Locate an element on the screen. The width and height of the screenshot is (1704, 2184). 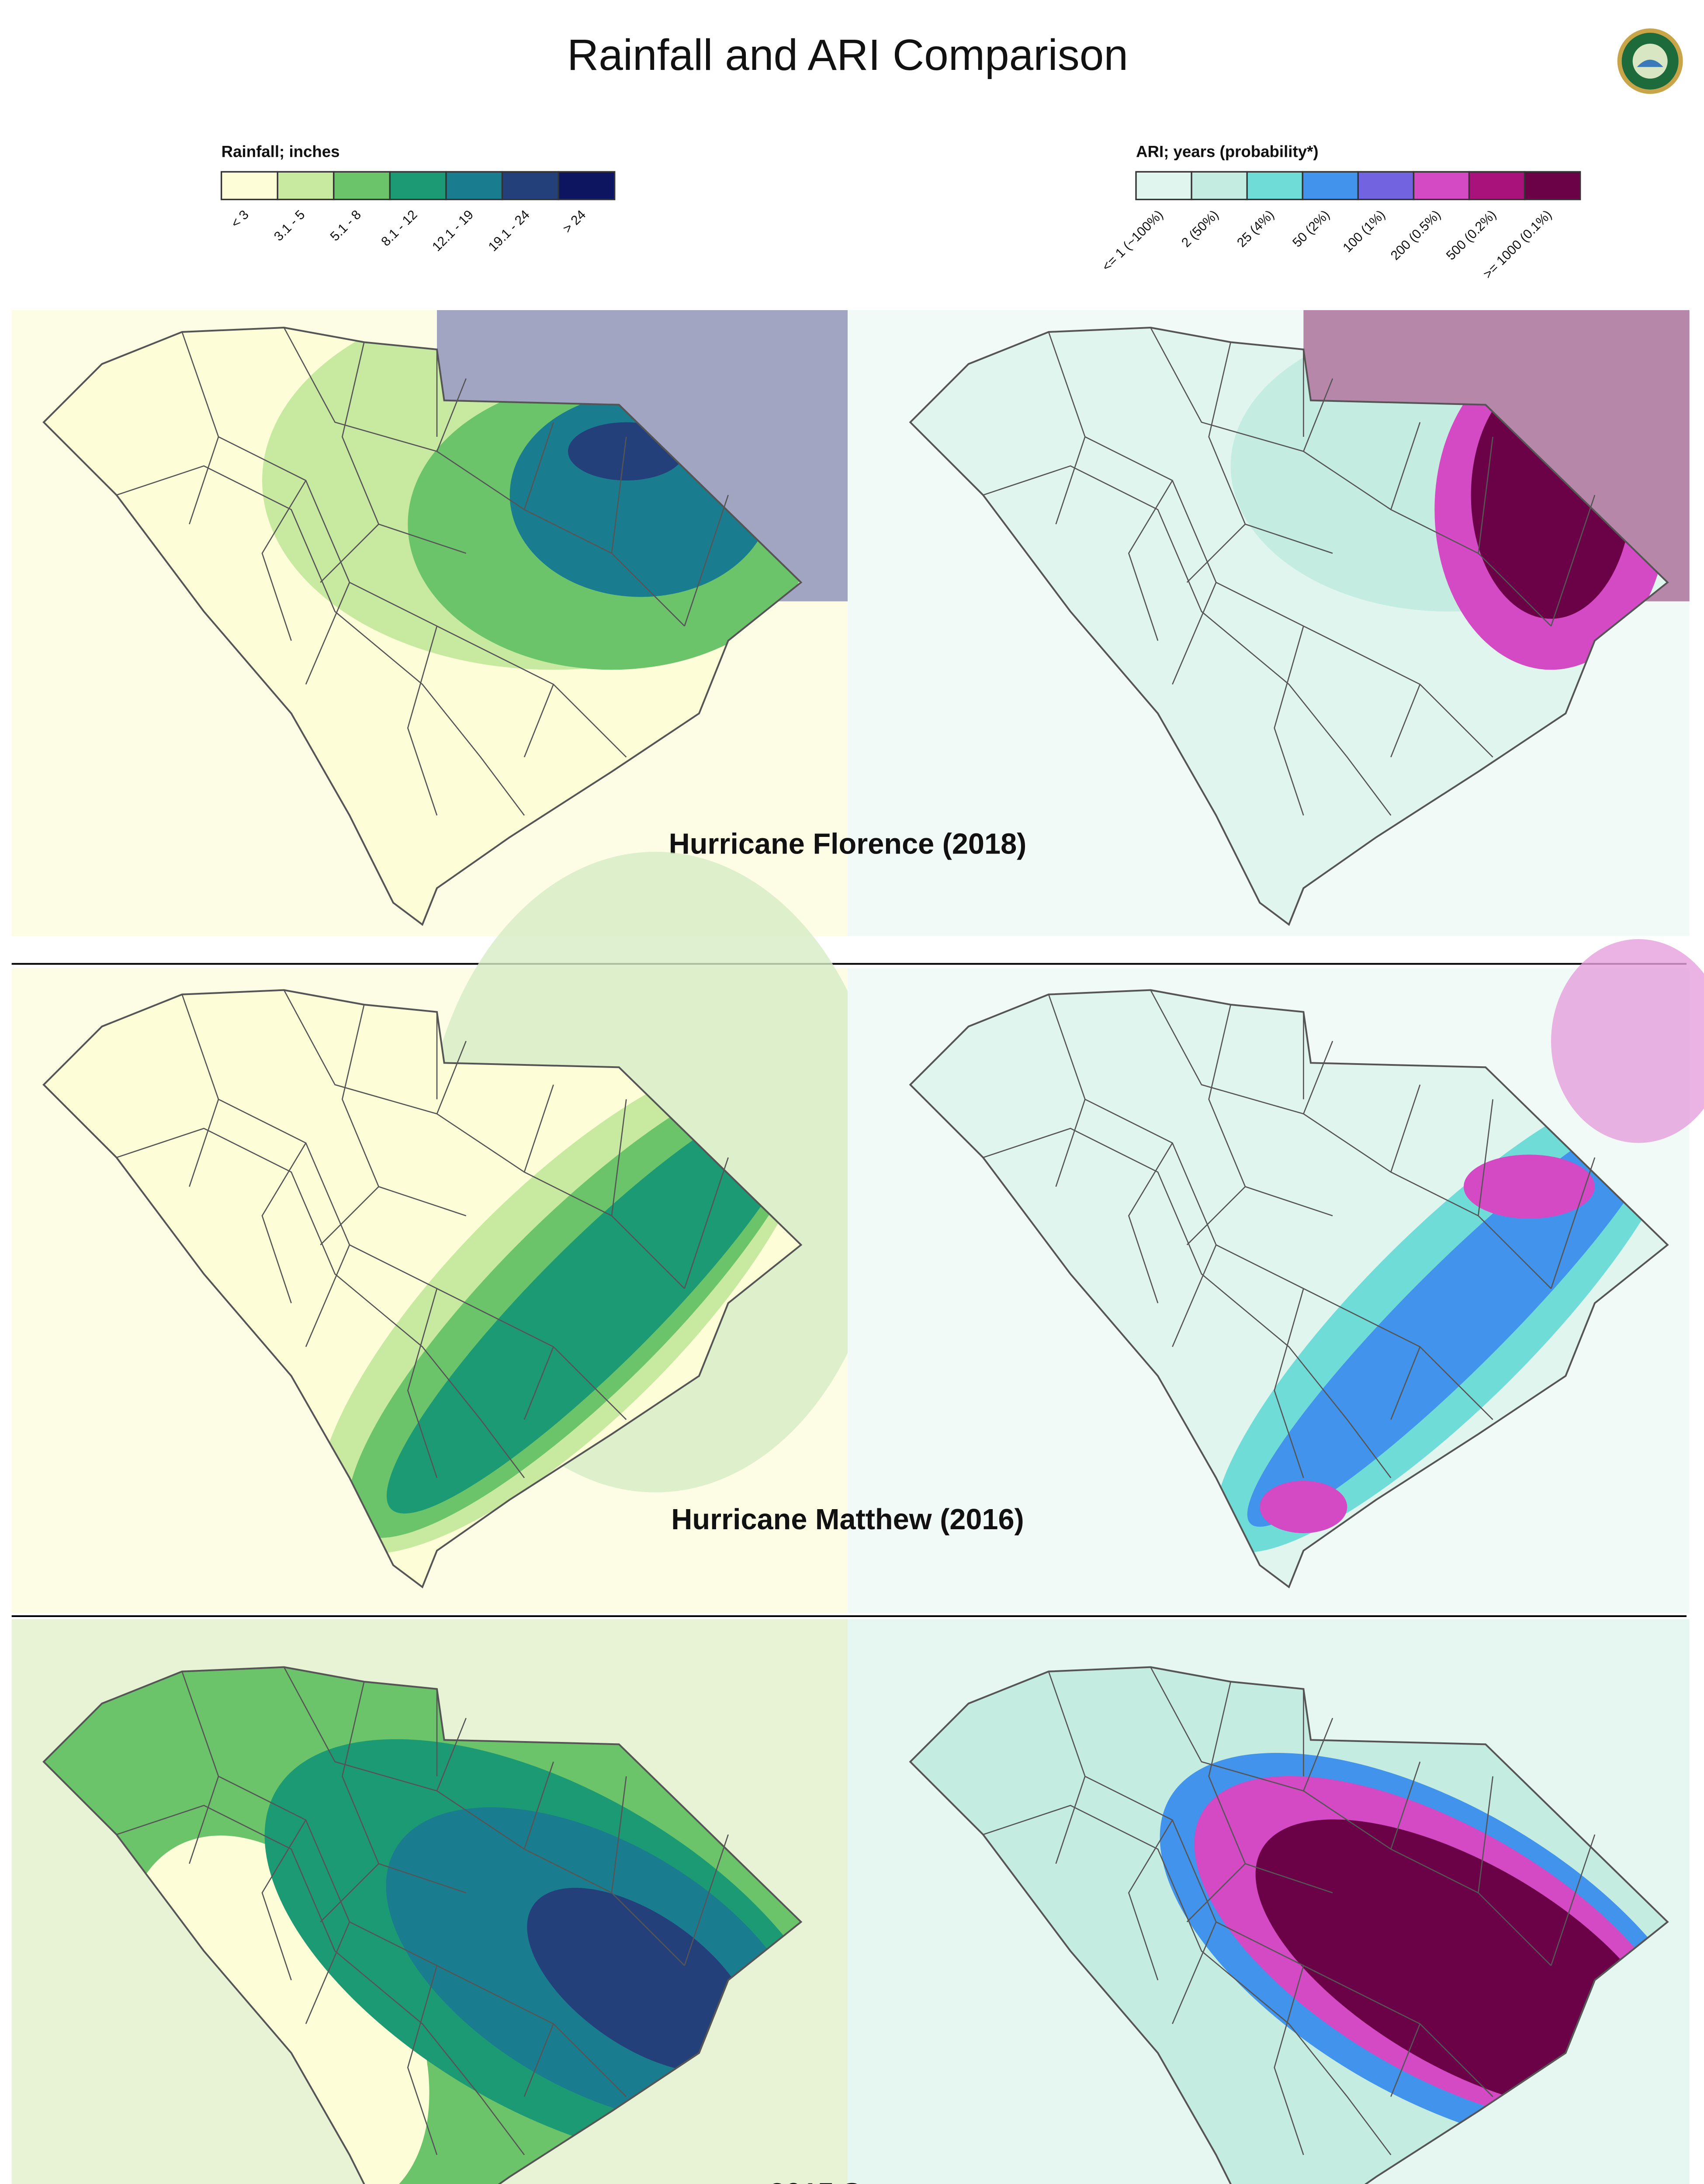
legend-label: 25 (4%) is located at coordinates (1255, 228).